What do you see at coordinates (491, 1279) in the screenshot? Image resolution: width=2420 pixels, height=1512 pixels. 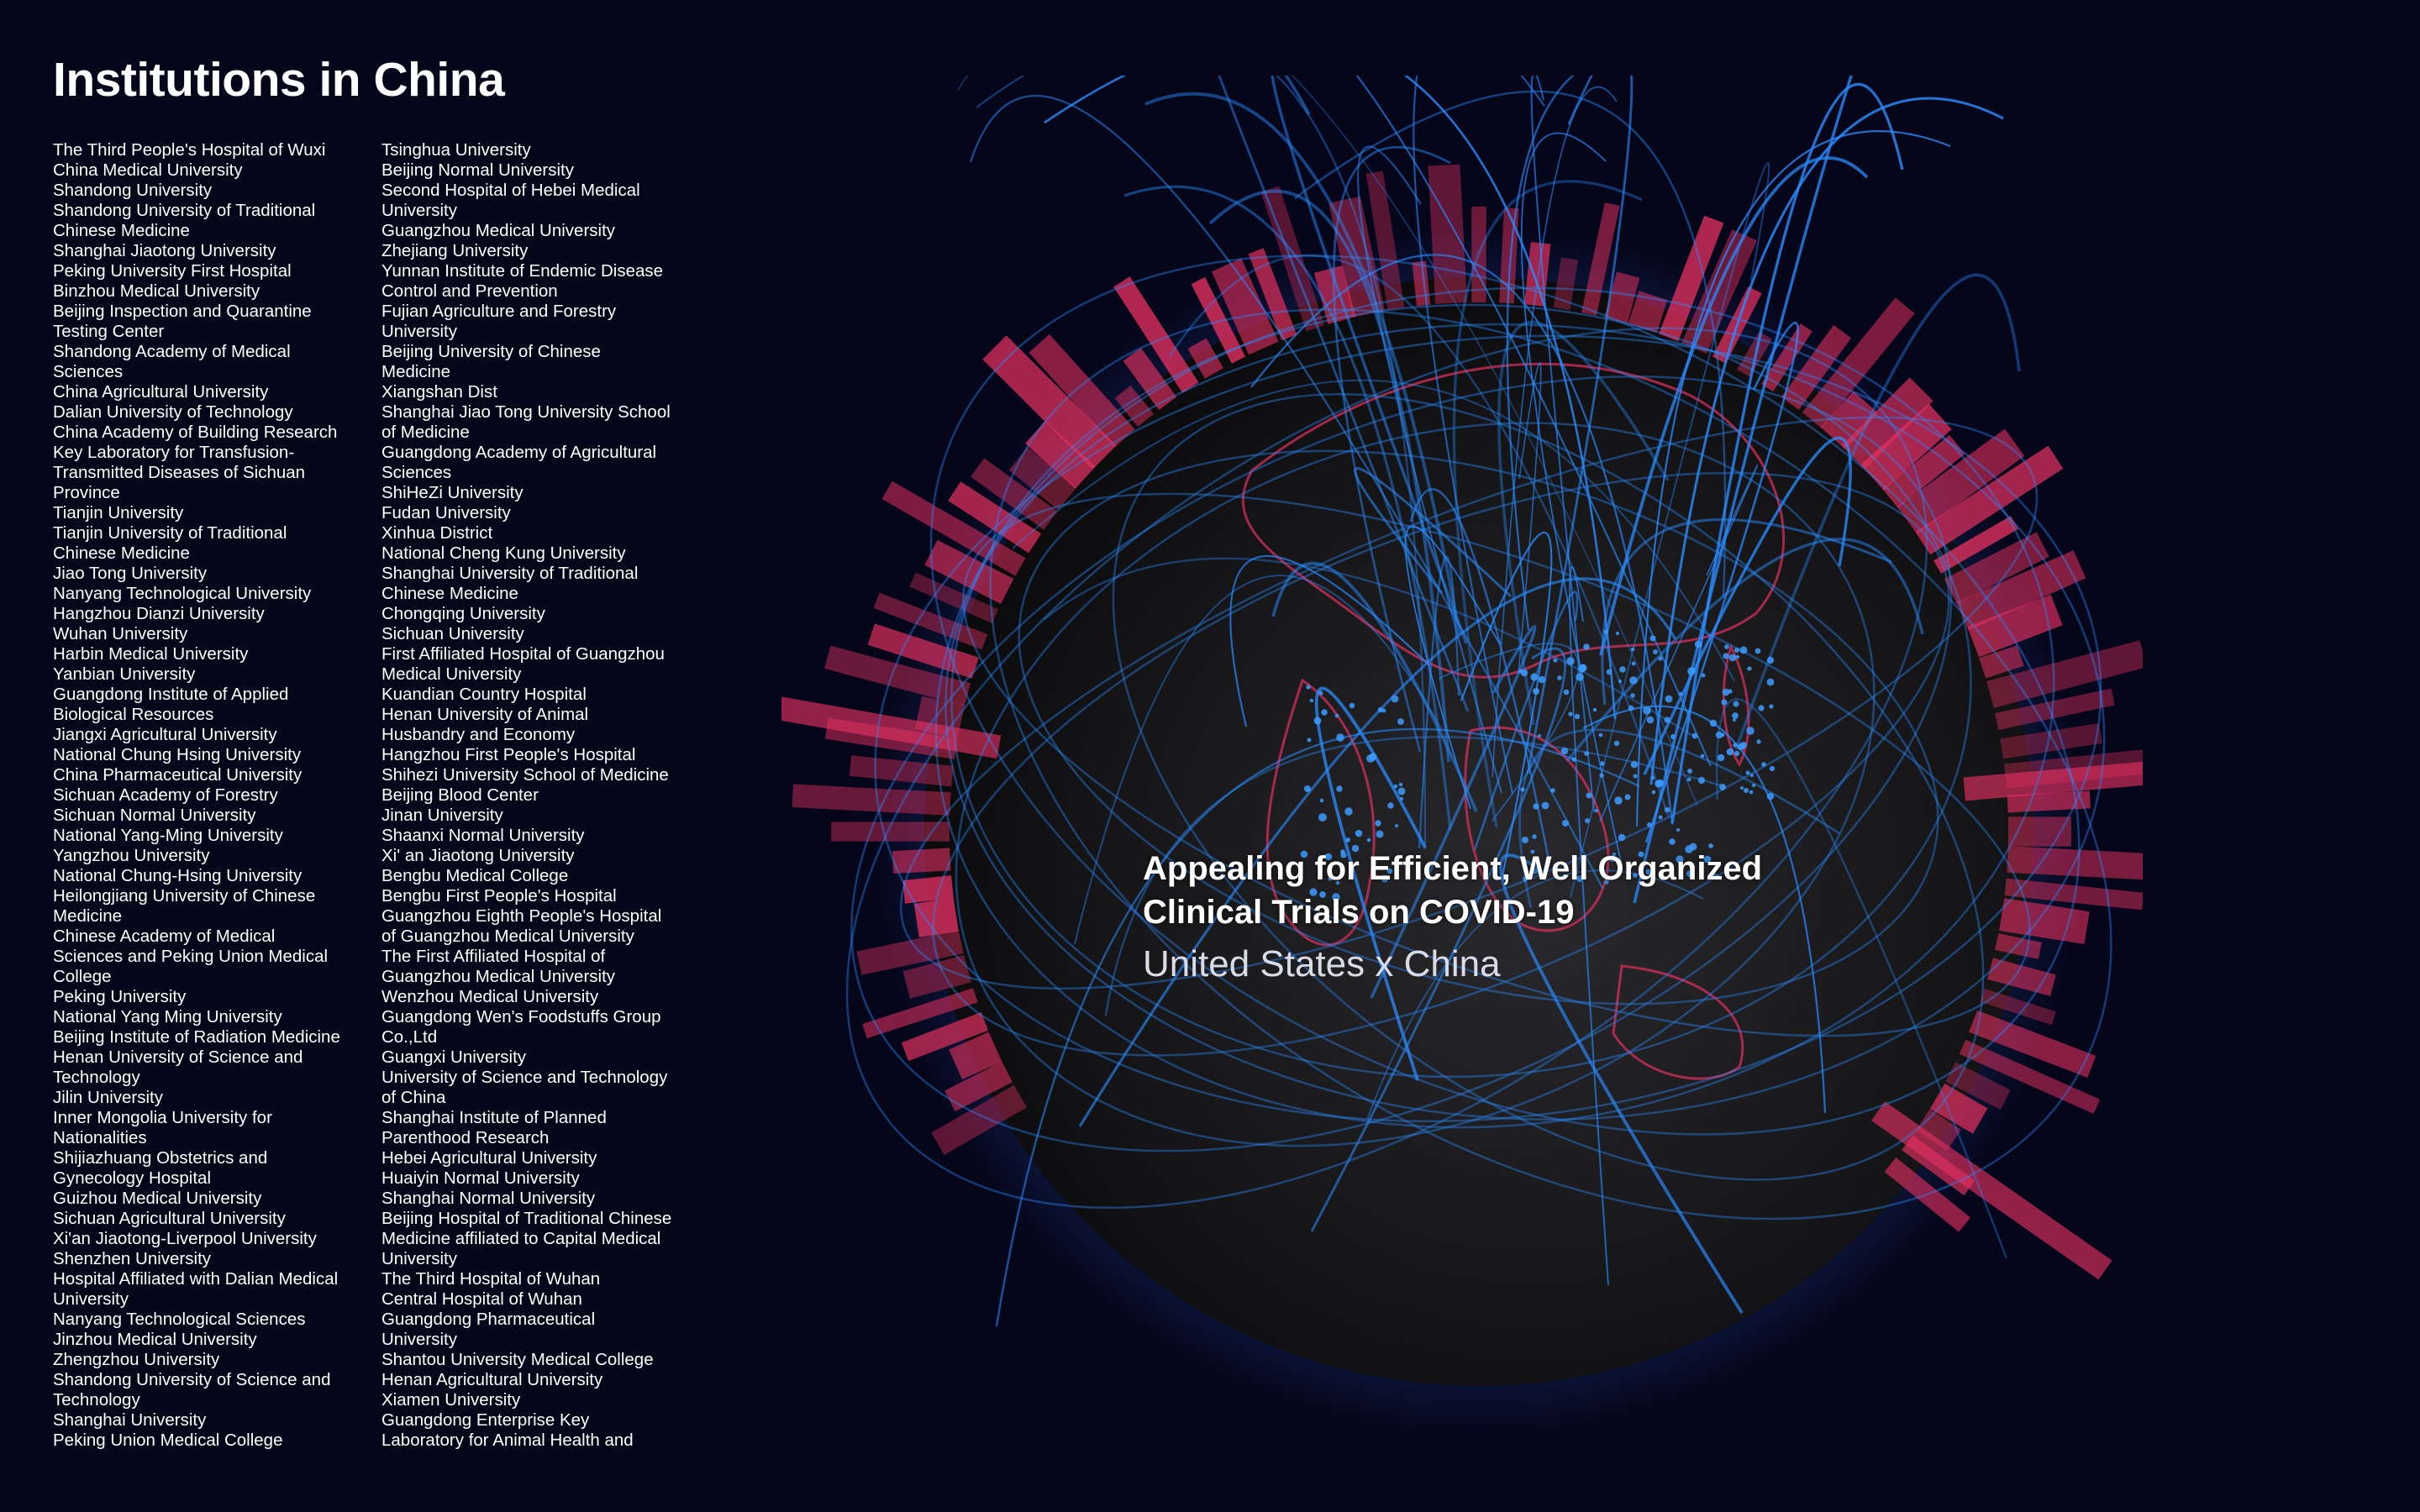 I see `institution-list-item: The Third Hospital of Wuhan` at bounding box center [491, 1279].